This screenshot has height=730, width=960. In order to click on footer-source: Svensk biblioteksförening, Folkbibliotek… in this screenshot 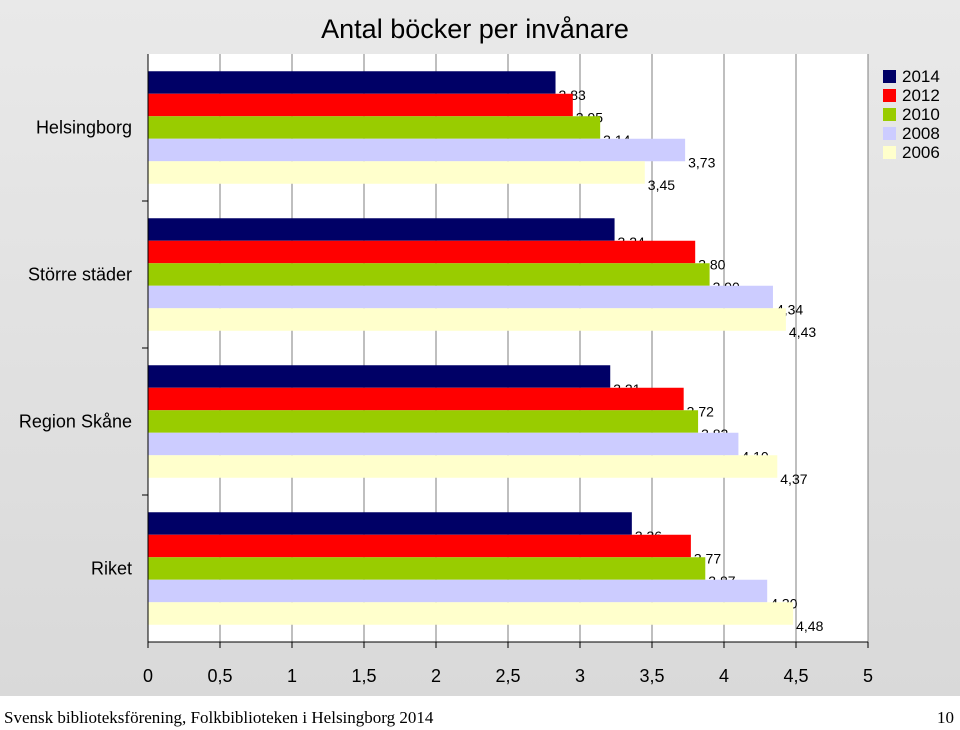, I will do `click(219, 717)`.